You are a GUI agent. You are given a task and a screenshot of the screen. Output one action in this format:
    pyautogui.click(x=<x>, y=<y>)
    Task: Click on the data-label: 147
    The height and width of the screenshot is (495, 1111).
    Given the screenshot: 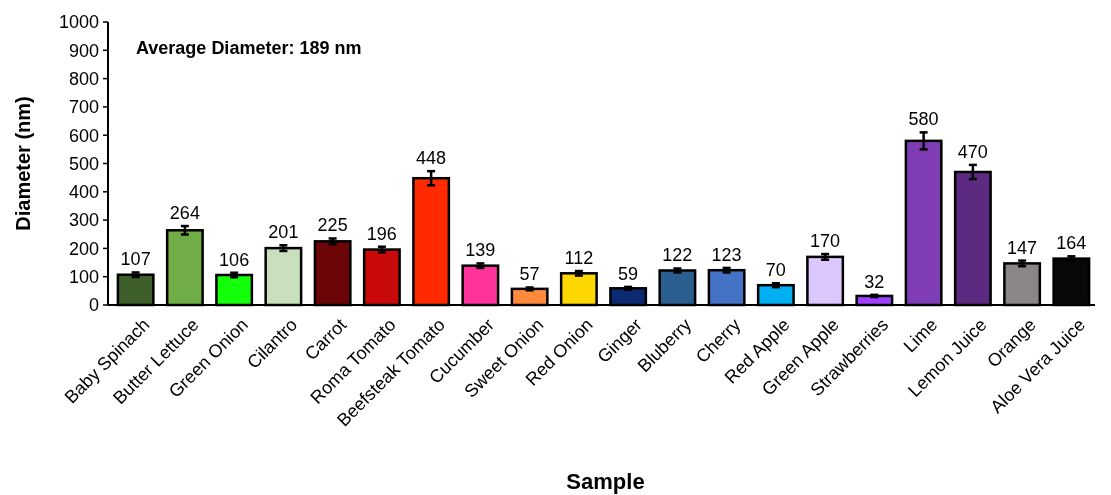 What is the action you would take?
    pyautogui.click(x=1022, y=247)
    